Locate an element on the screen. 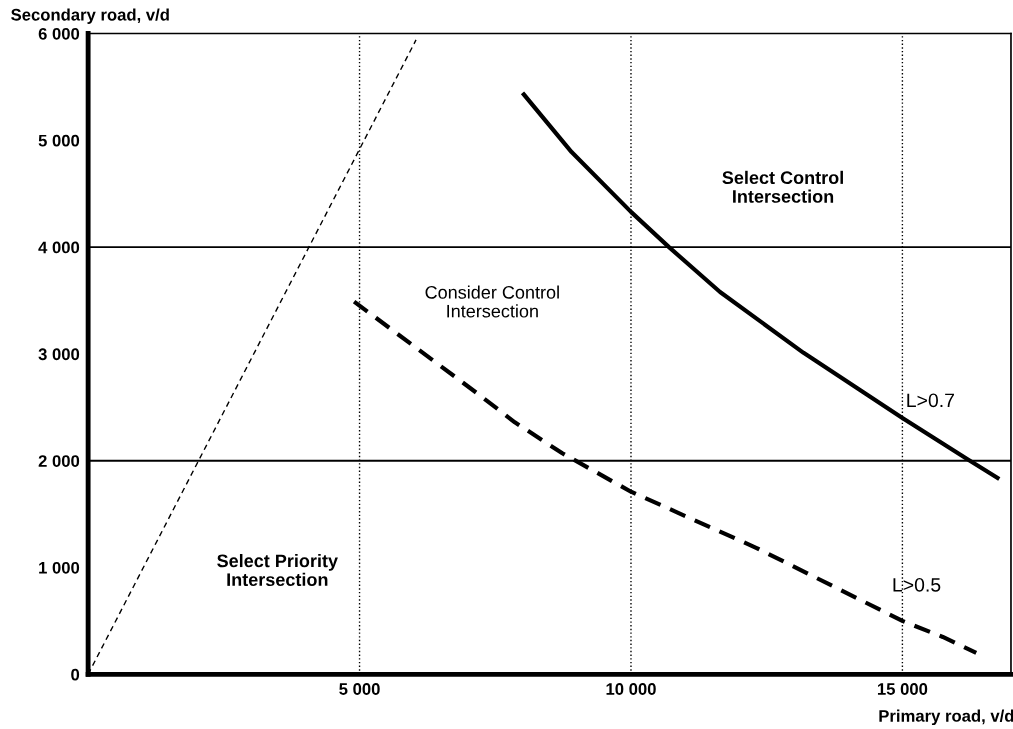 Image resolution: width=1013 pixels, height=729 pixels. annotation: L>0.7 is located at coordinates (930, 400).